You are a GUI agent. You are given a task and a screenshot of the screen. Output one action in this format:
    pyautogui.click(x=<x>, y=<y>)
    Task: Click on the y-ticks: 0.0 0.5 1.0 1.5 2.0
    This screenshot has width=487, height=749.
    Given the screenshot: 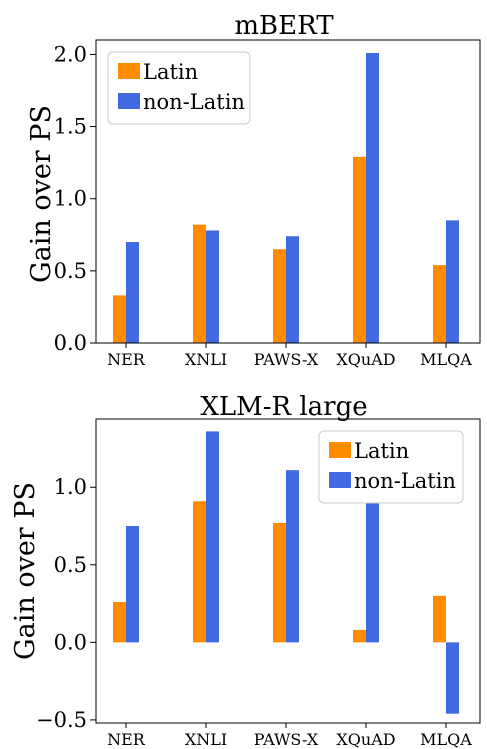 What is the action you would take?
    pyautogui.click(x=75, y=198)
    